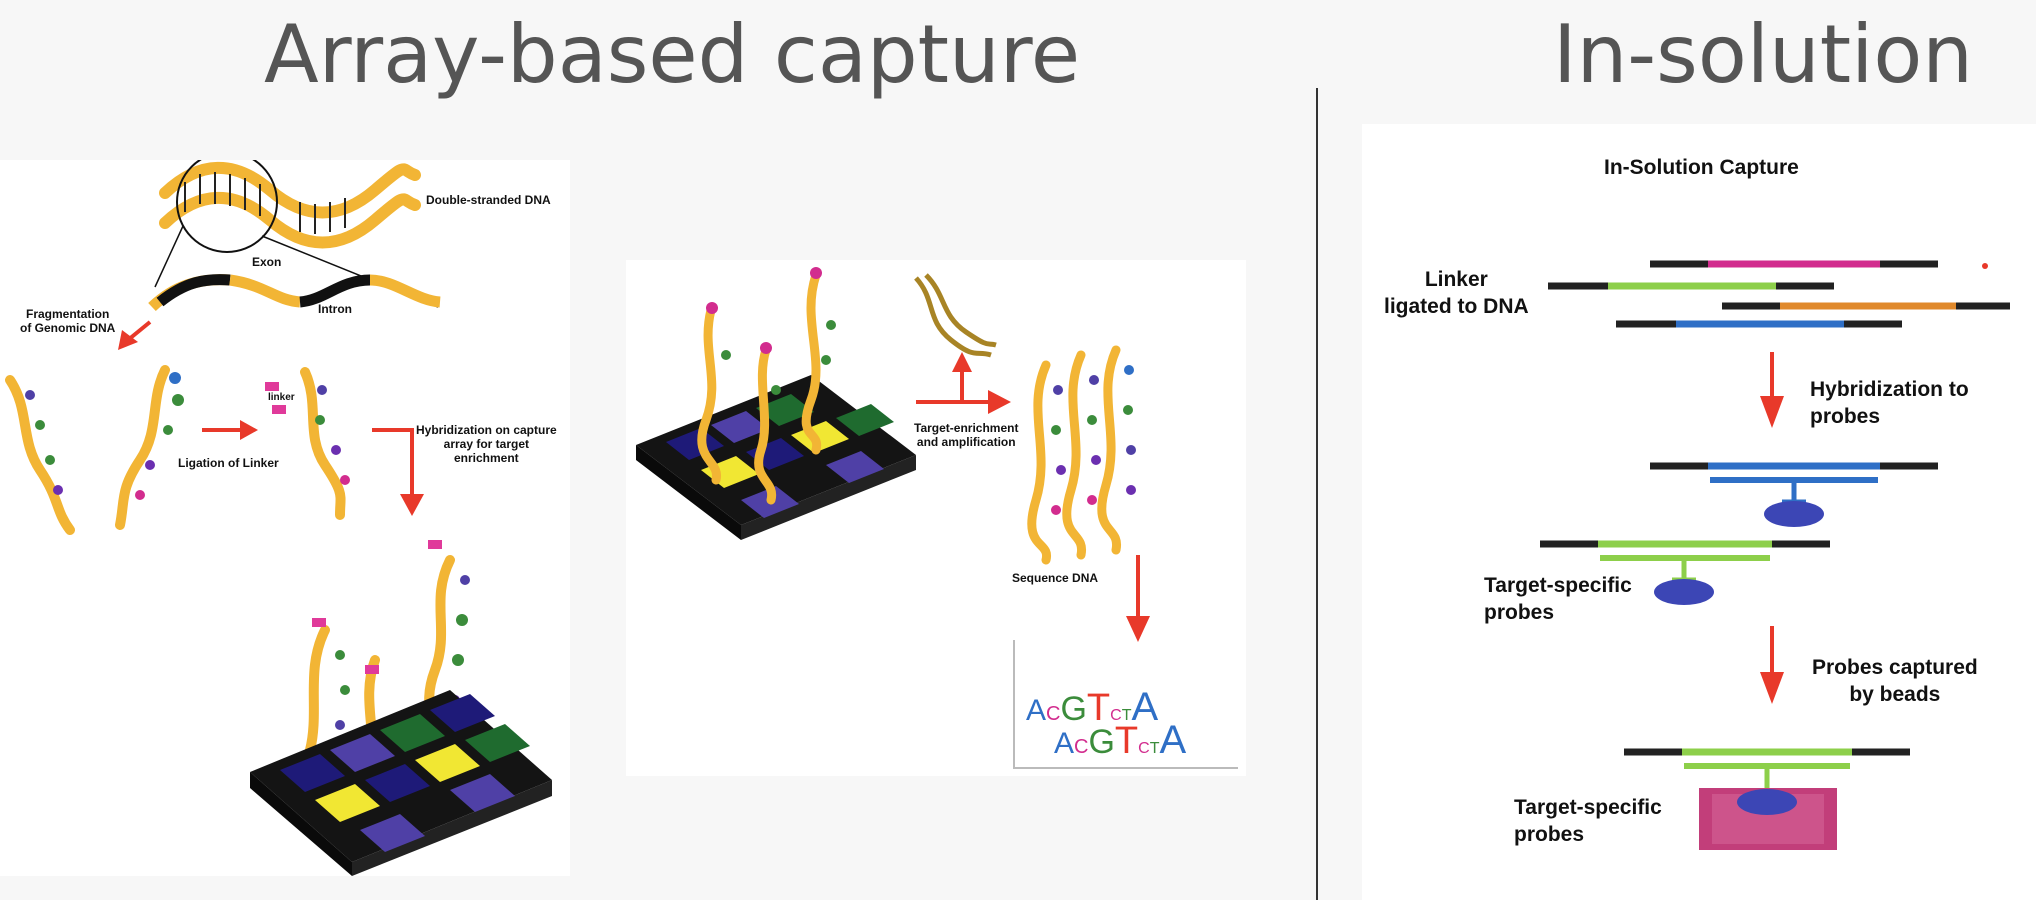  Describe the element at coordinates (1456, 293) in the screenshot. I see `linker-ligated-label: Linker ligated to DNA` at that location.